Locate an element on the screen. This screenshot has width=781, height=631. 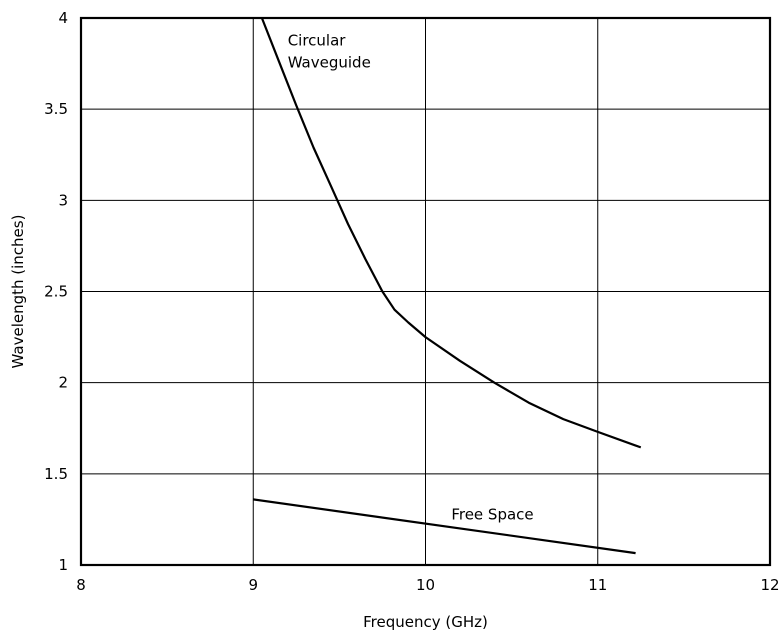
y-tick-label: 4 is located at coordinates (63, 18).